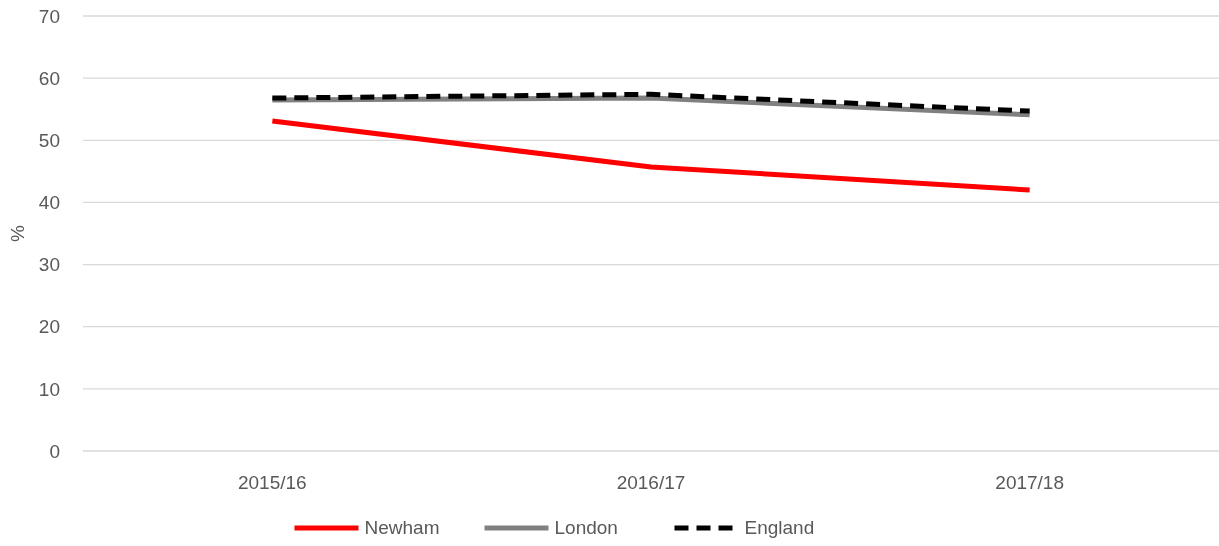 The image size is (1219, 546). Describe the element at coordinates (402, 527) in the screenshot. I see `legend-label: Newham` at that location.